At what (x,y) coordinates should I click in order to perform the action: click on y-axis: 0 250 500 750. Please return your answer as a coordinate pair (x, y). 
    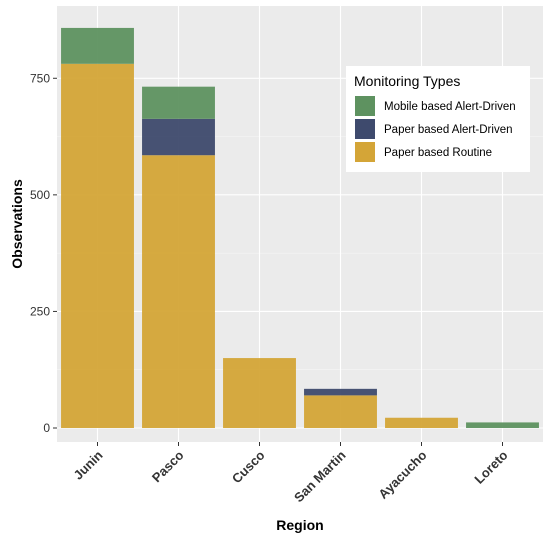
    Looking at the image, I should click on (43, 253).